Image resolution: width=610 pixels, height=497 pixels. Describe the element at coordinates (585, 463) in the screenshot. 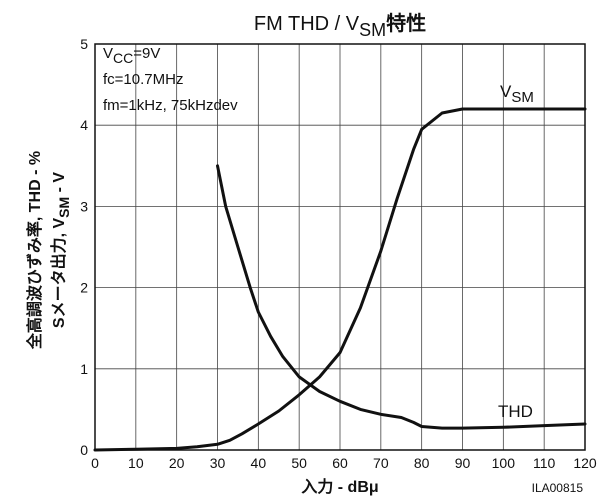

I see `x-tick-label: 120` at that location.